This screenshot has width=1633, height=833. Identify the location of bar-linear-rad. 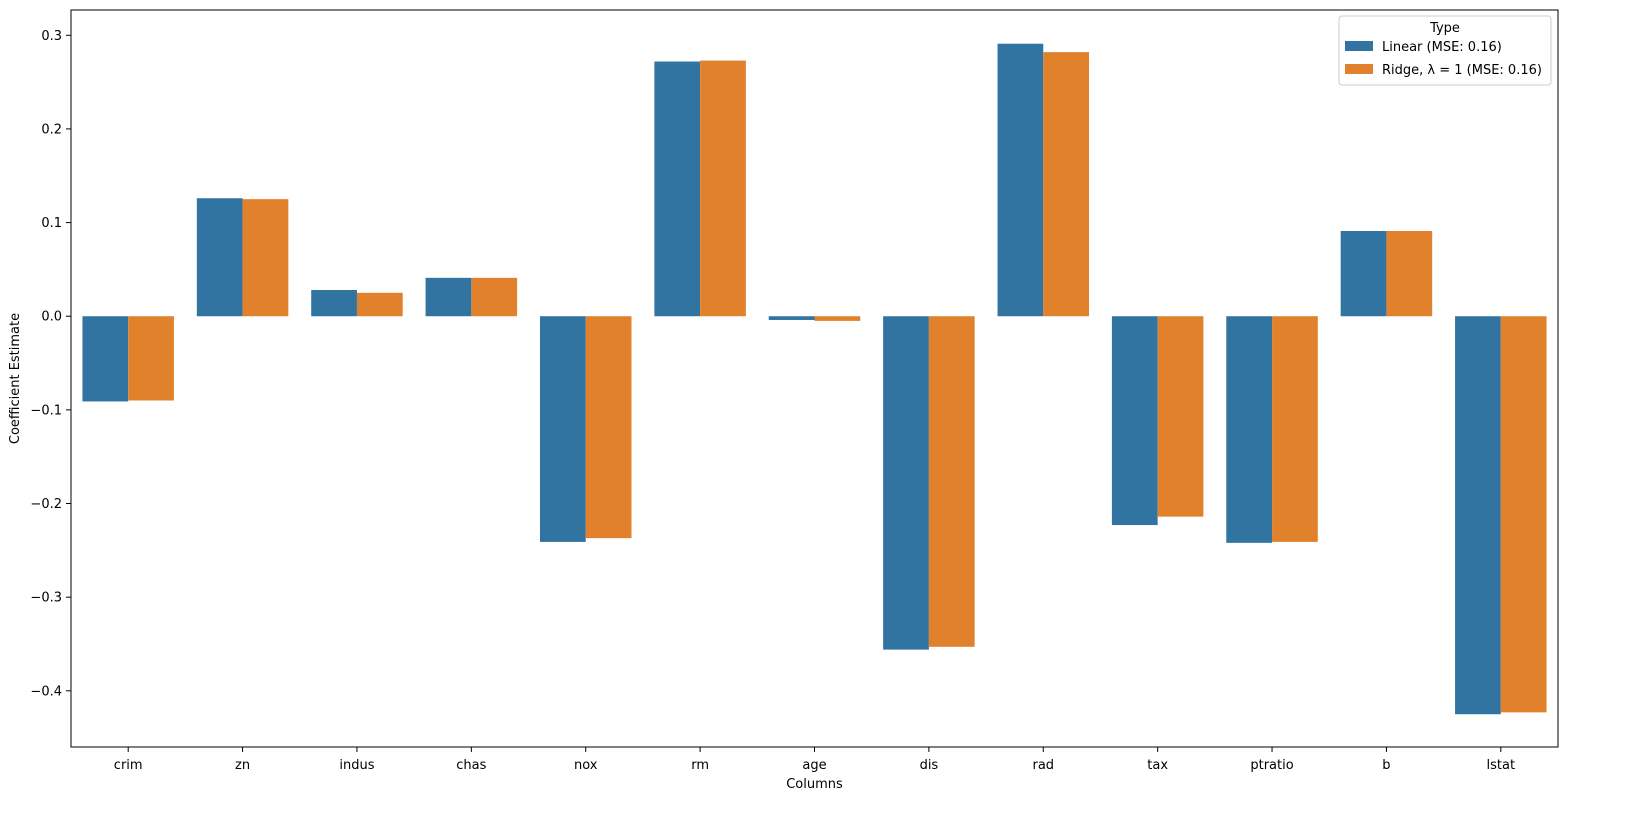
(1020, 180).